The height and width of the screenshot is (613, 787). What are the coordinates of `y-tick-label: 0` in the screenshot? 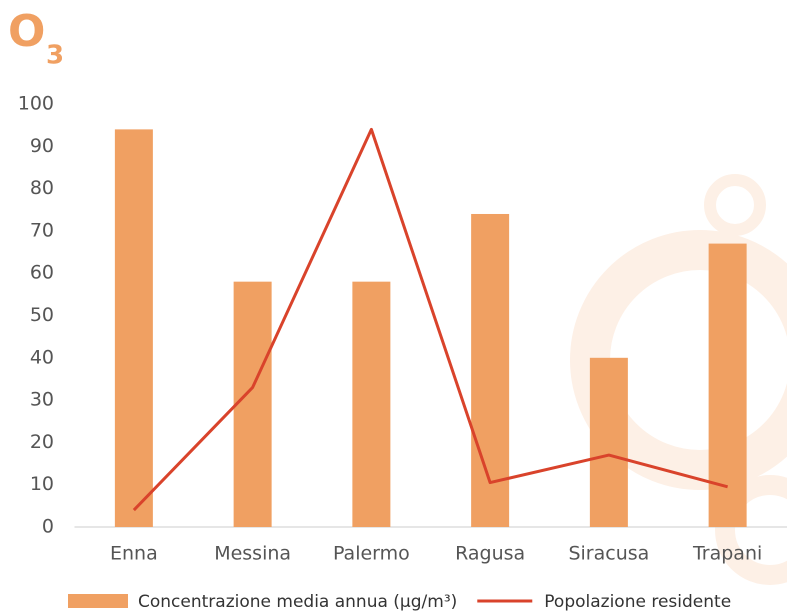 It's located at (48, 527).